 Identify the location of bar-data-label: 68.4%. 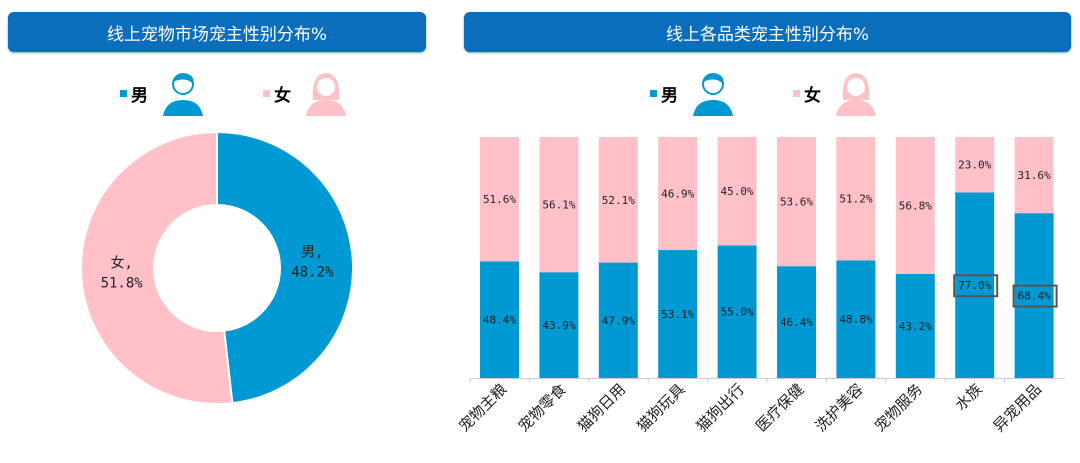
(1034, 296).